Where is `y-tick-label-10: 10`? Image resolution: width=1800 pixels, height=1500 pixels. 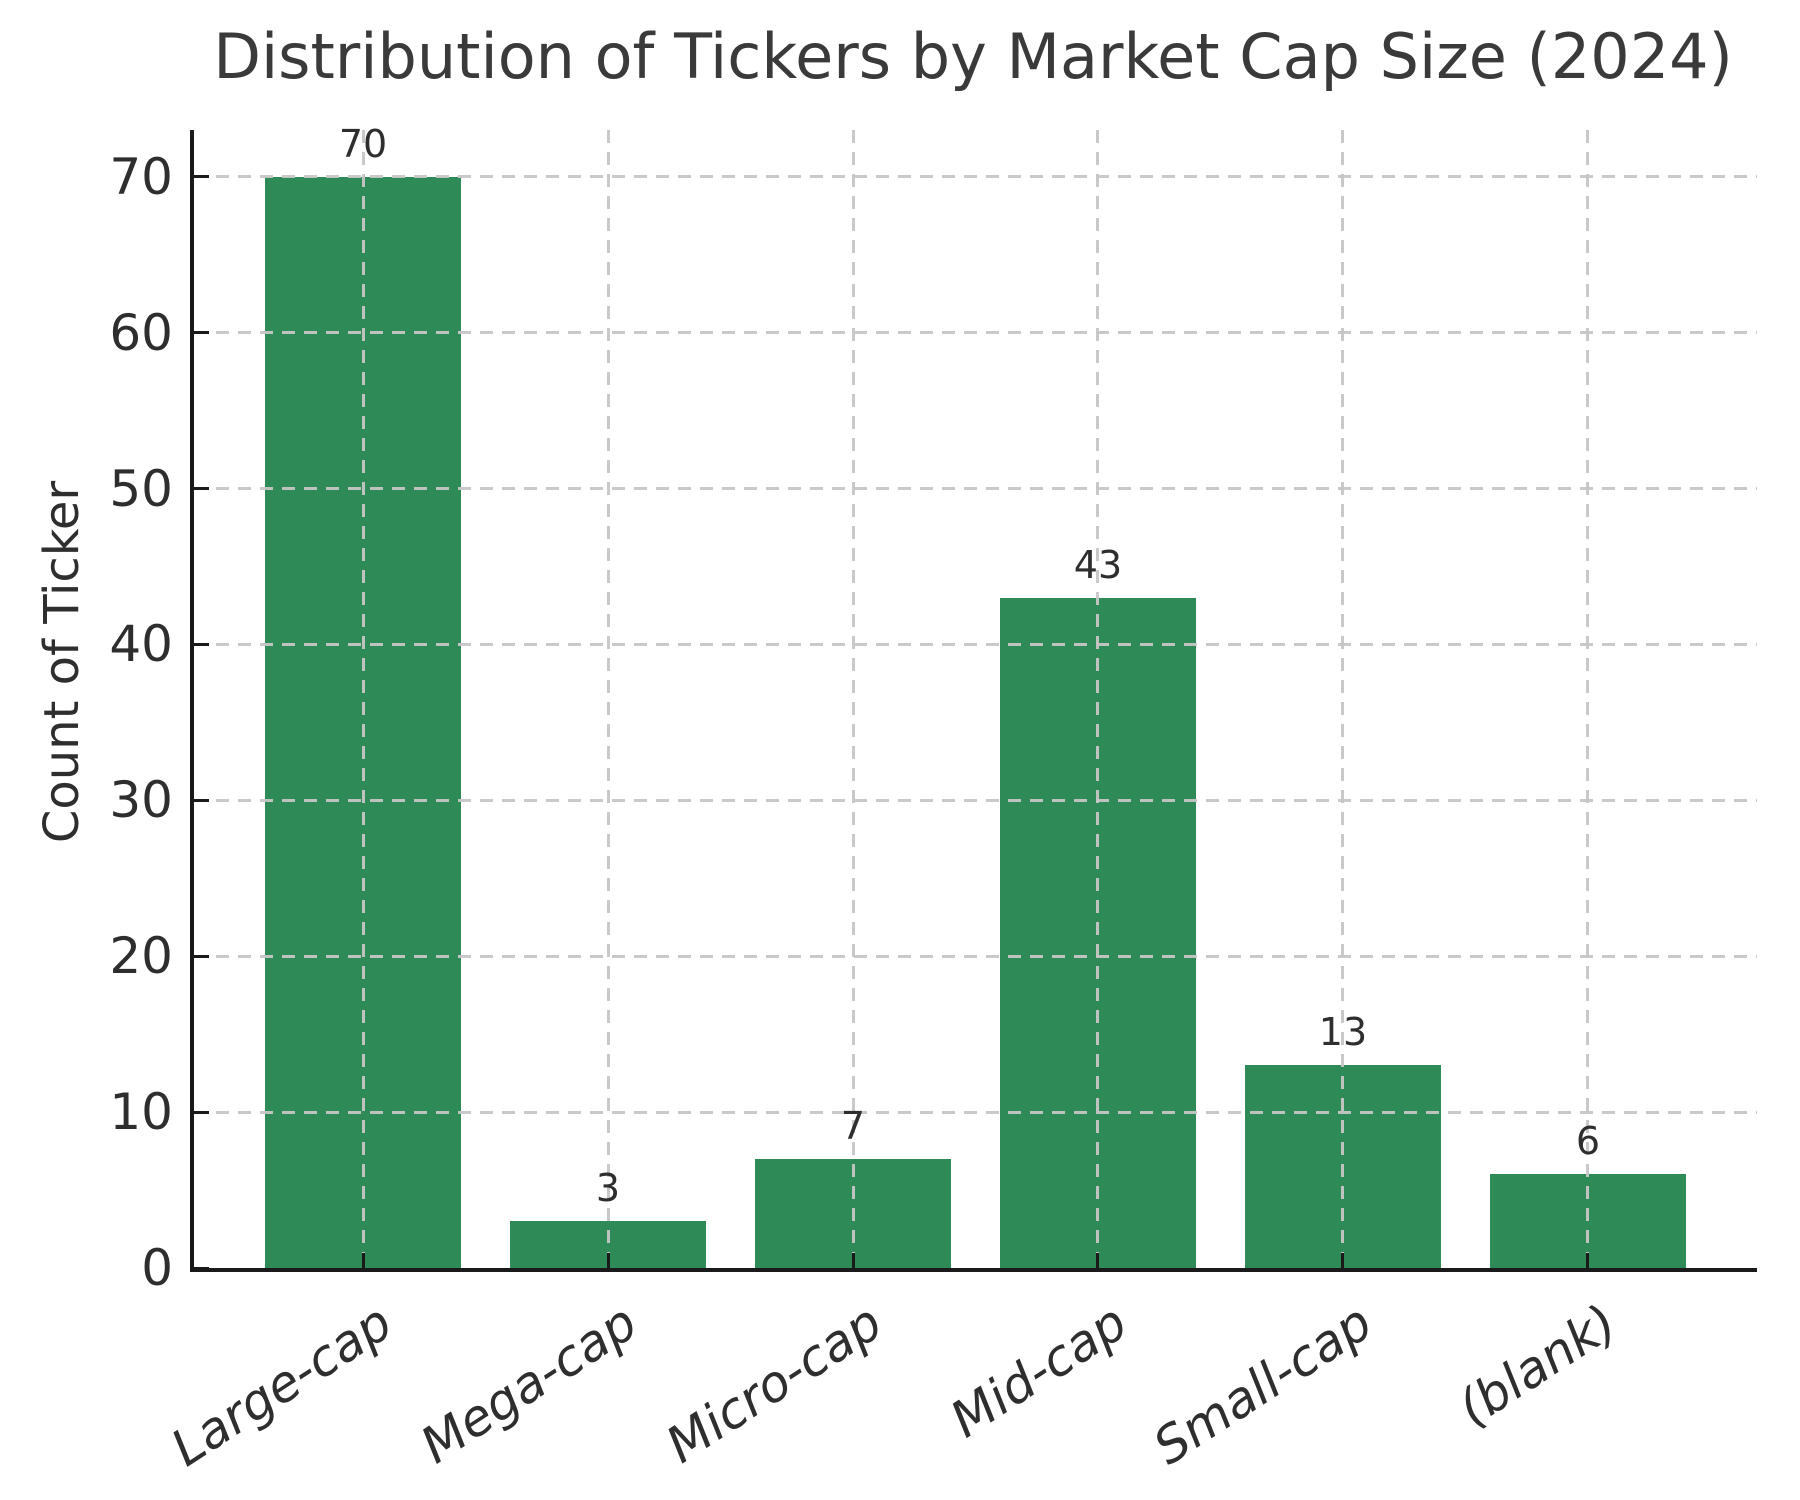 y-tick-label-10: 10 is located at coordinates (141, 1112).